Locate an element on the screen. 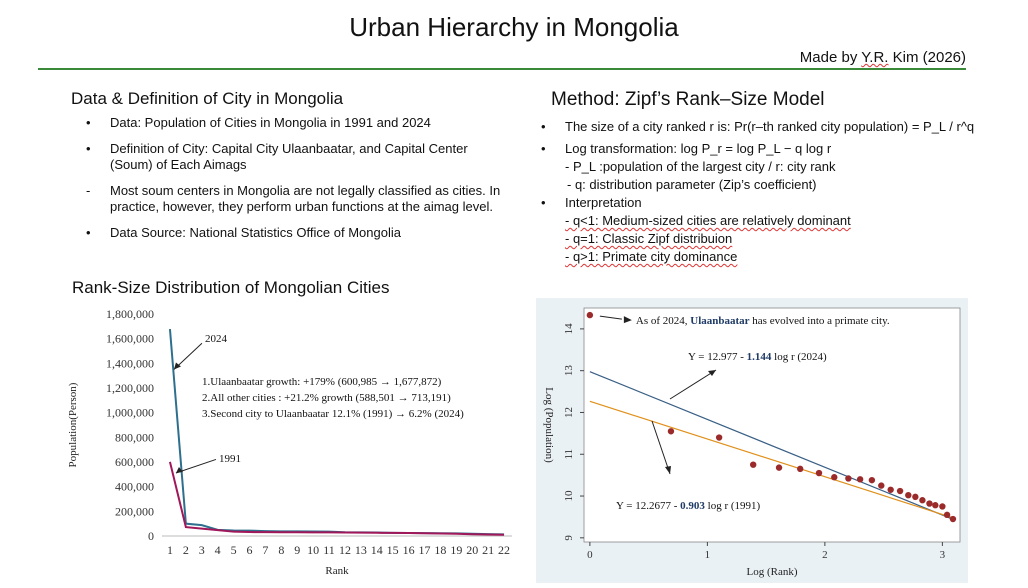  y-tick-label: 400,000 is located at coordinates (134, 487).